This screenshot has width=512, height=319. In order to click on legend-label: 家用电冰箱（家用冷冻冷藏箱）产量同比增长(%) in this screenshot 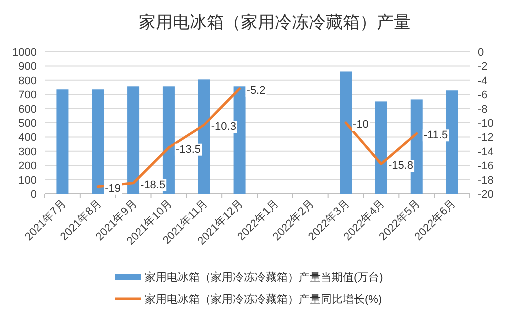, I will do `click(263, 299)`.